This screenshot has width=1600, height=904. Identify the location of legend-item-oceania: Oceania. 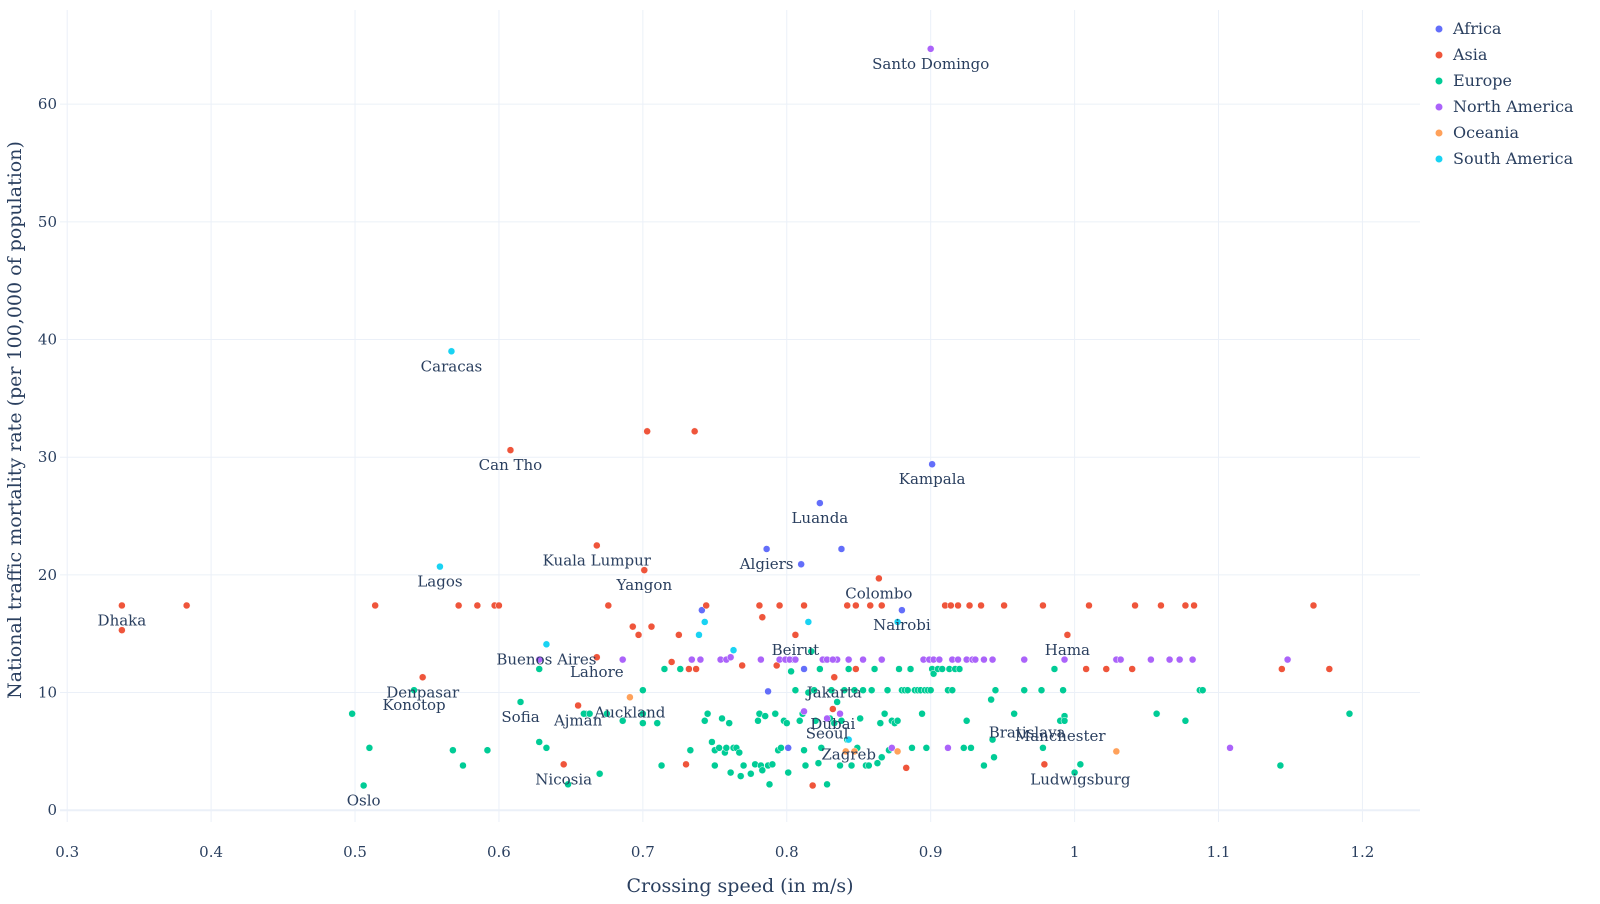
(1477, 132).